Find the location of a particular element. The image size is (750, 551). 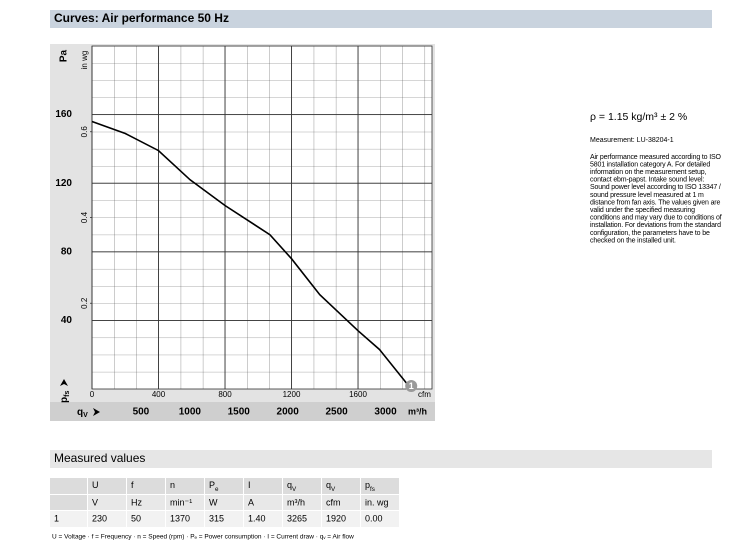

table-value: 315 is located at coordinates (216, 518).